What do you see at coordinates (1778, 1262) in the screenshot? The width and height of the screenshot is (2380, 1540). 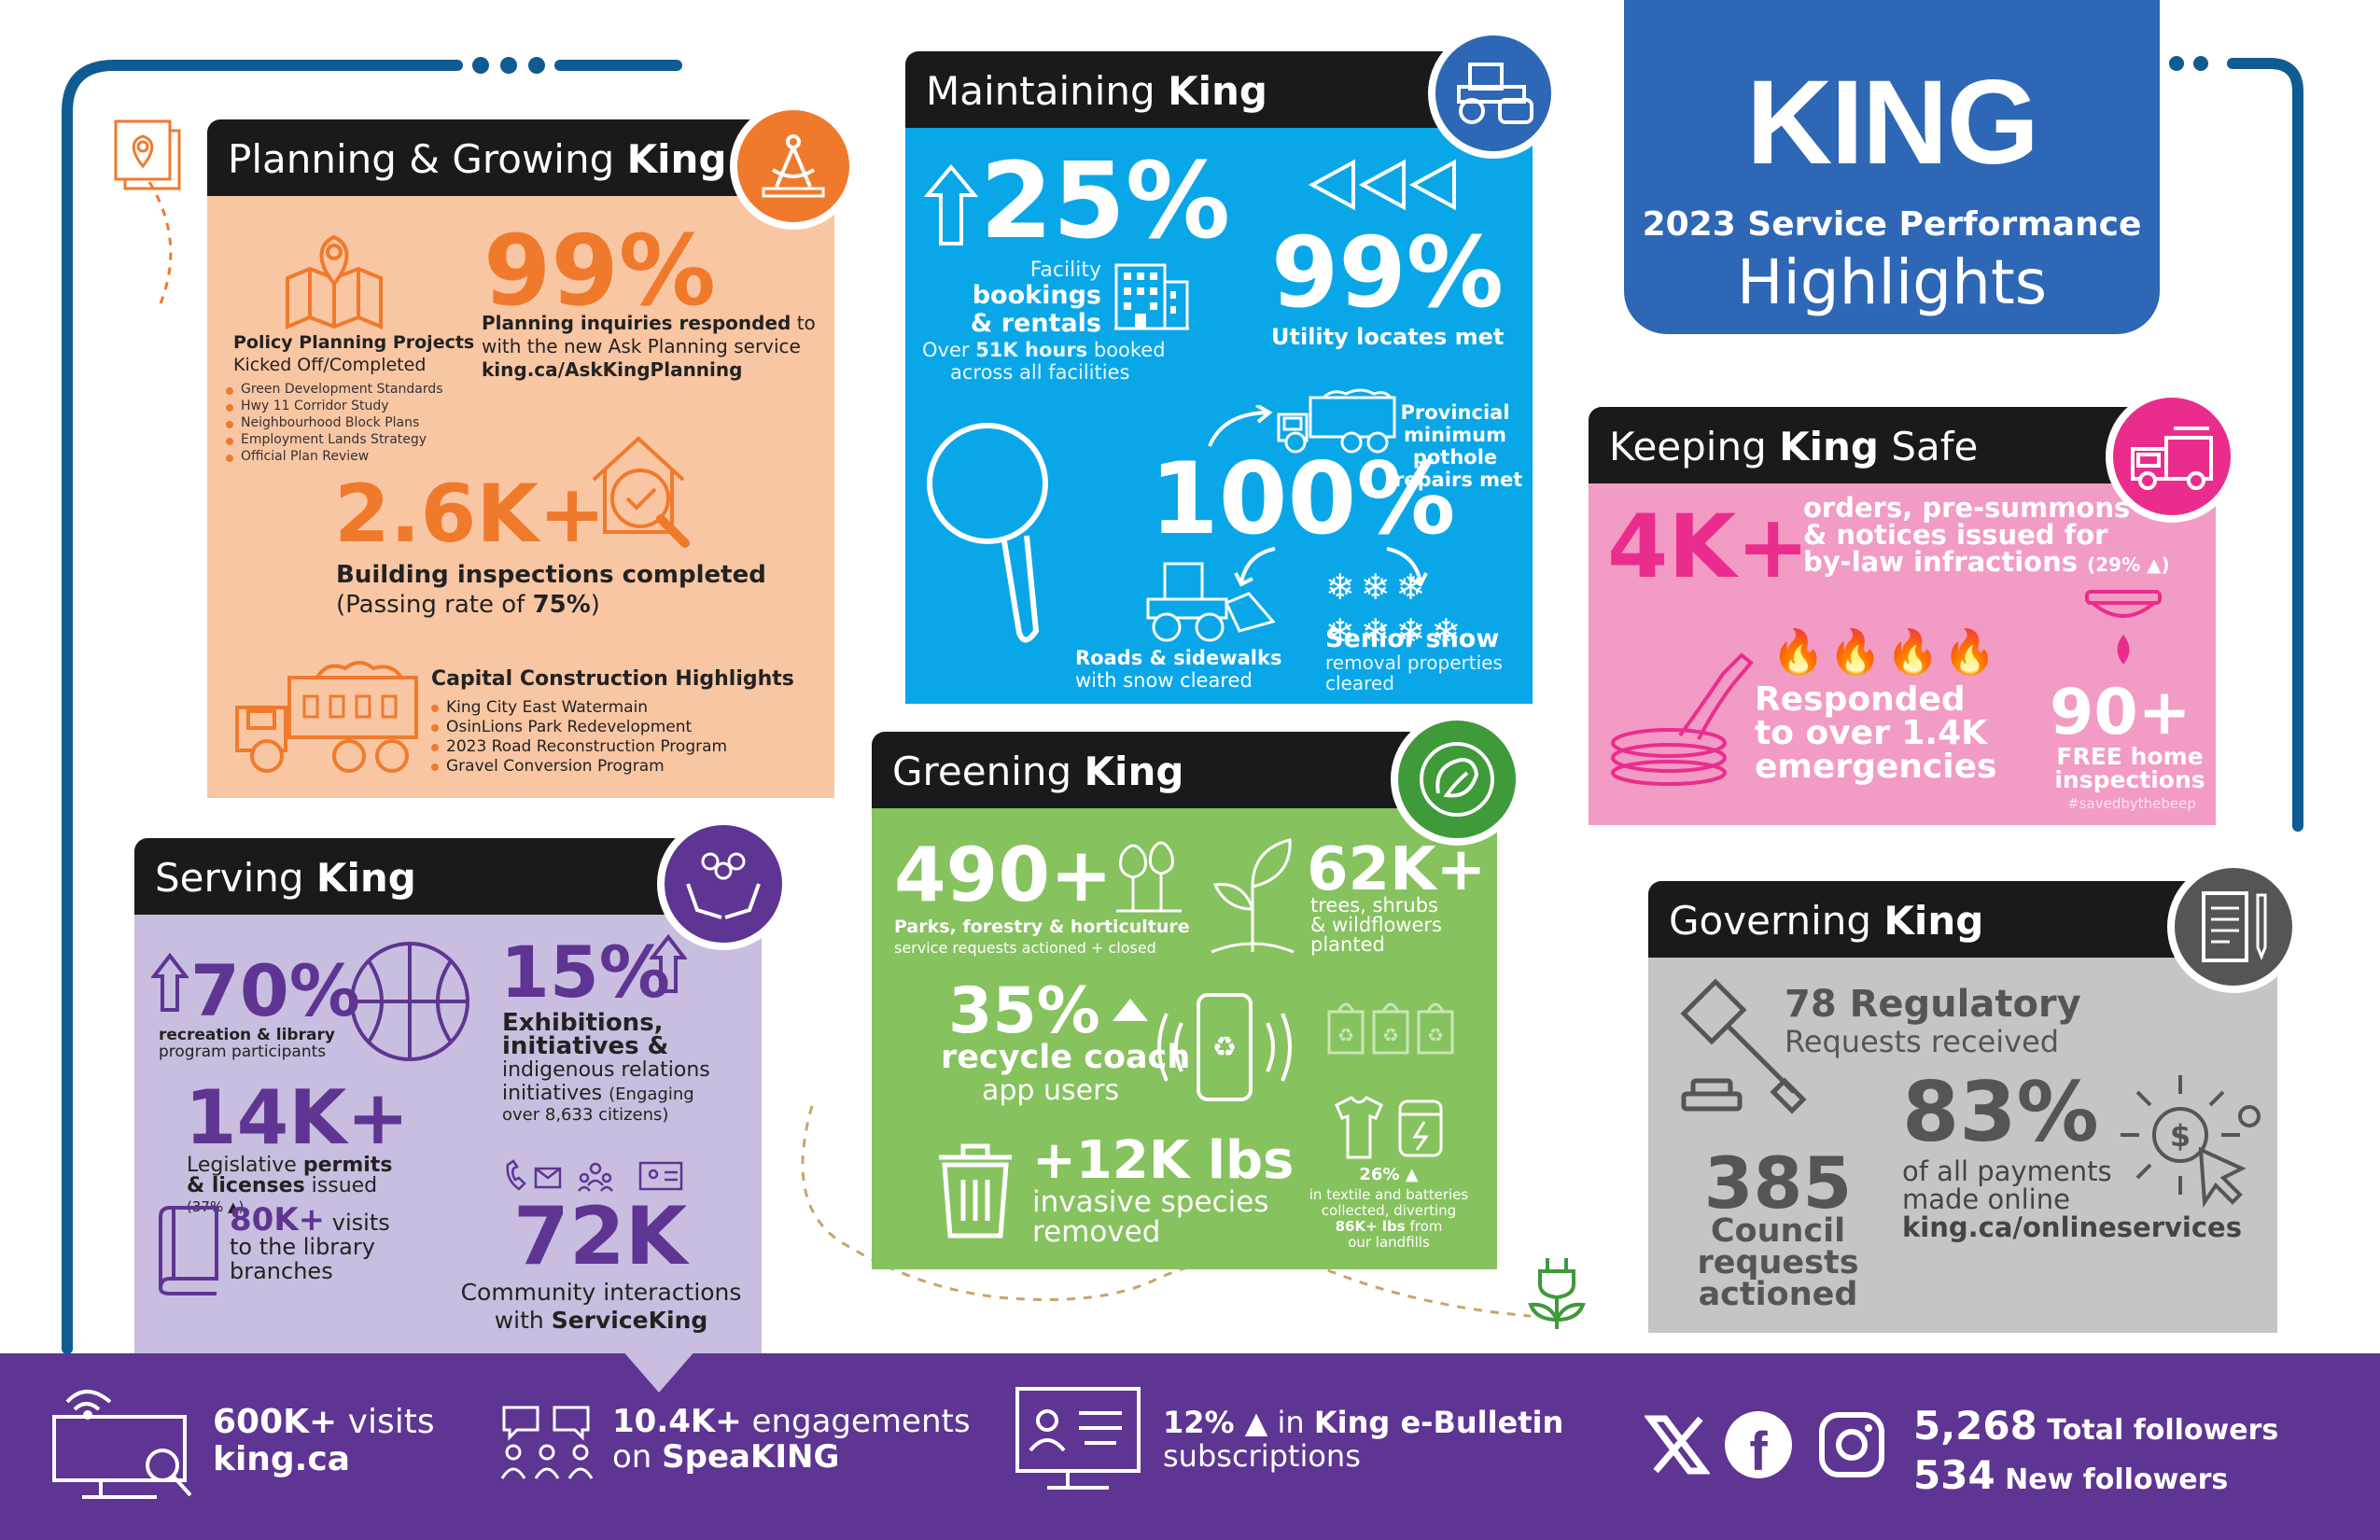 I see `governing-stat3-text: Council requests actioned` at bounding box center [1778, 1262].